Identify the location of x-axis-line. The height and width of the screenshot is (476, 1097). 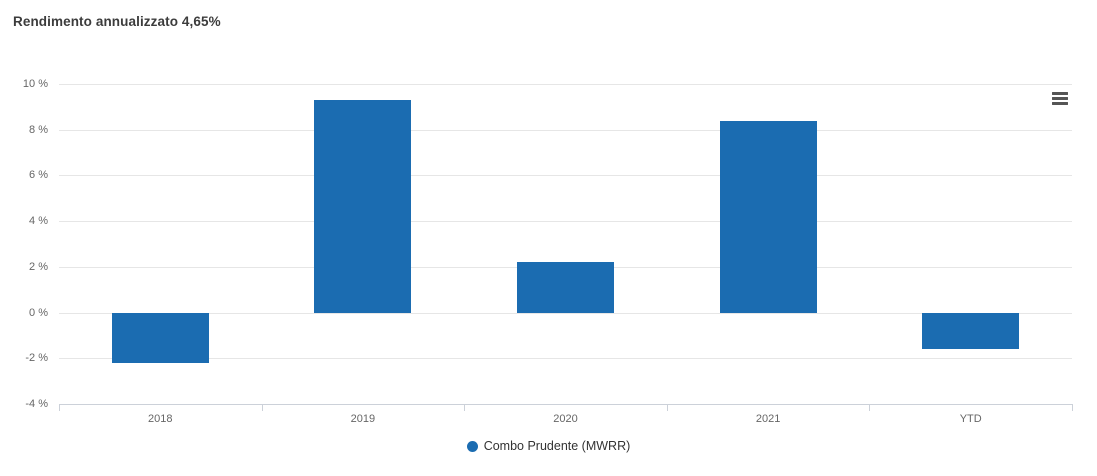
(565, 404).